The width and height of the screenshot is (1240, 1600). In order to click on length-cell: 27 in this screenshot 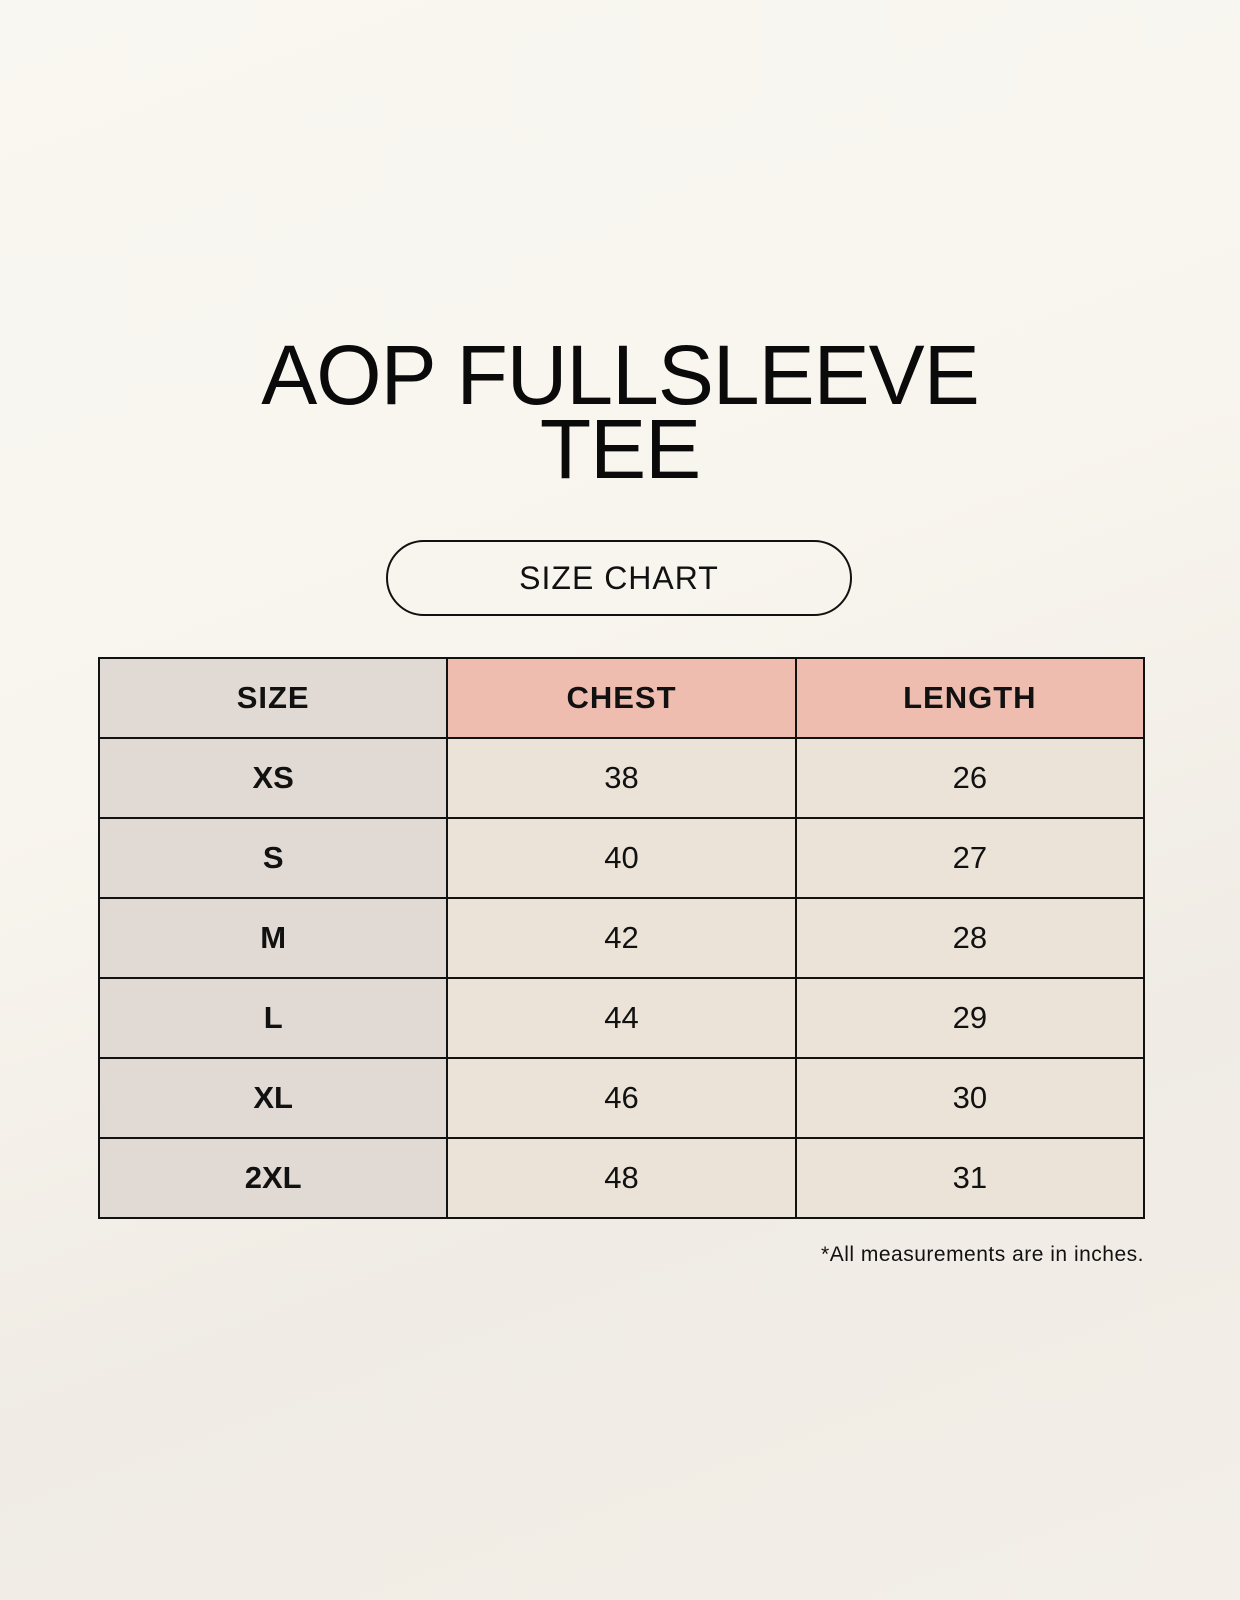, I will do `click(970, 858)`.